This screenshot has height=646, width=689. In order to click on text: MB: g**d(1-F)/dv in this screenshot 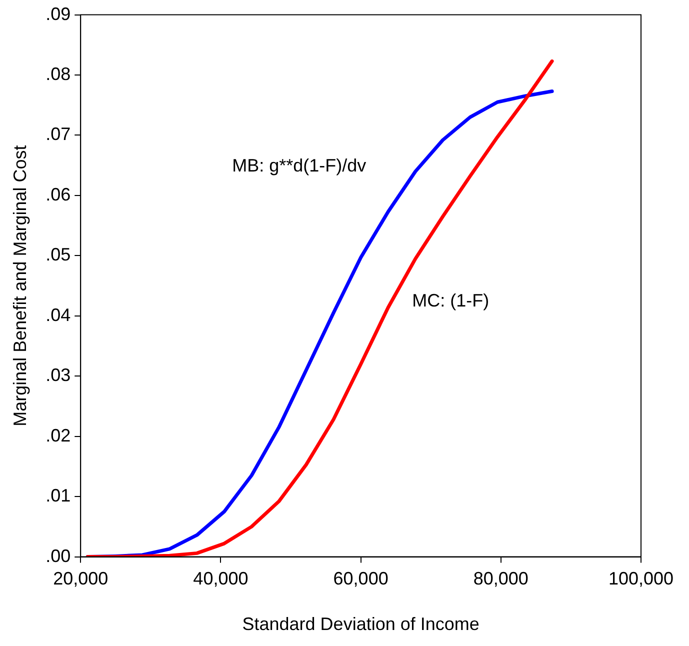, I will do `click(299, 166)`.